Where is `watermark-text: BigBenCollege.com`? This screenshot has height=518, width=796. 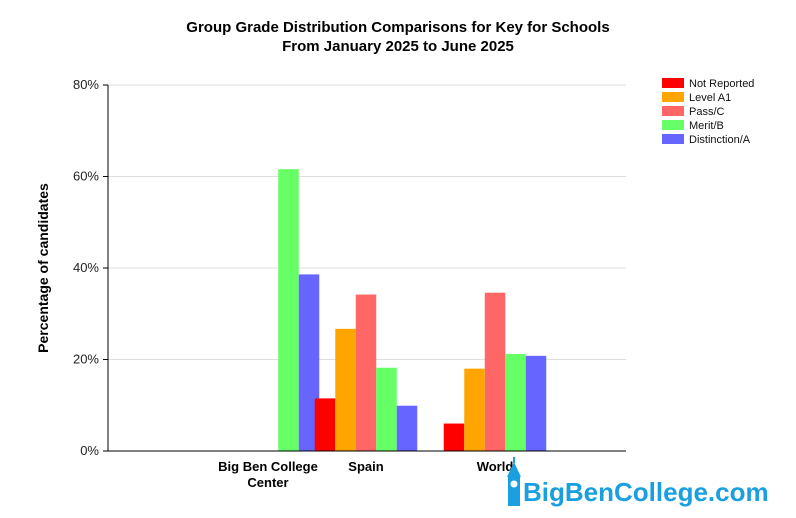
watermark-text: BigBenCollege.com is located at coordinates (646, 492).